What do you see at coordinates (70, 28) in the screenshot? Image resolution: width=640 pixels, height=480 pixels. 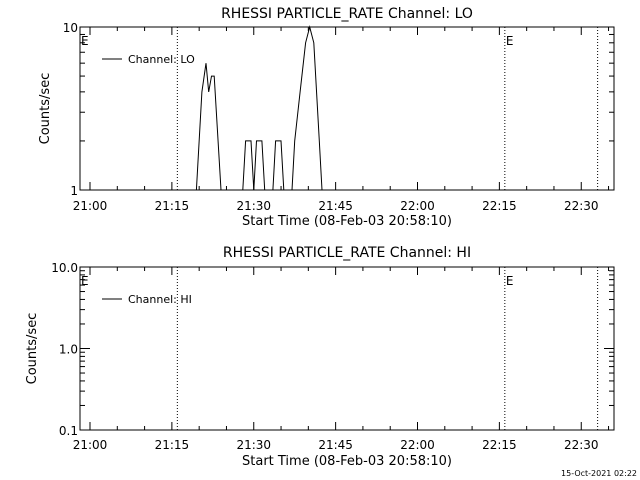 I see `y-tick-label: 10` at bounding box center [70, 28].